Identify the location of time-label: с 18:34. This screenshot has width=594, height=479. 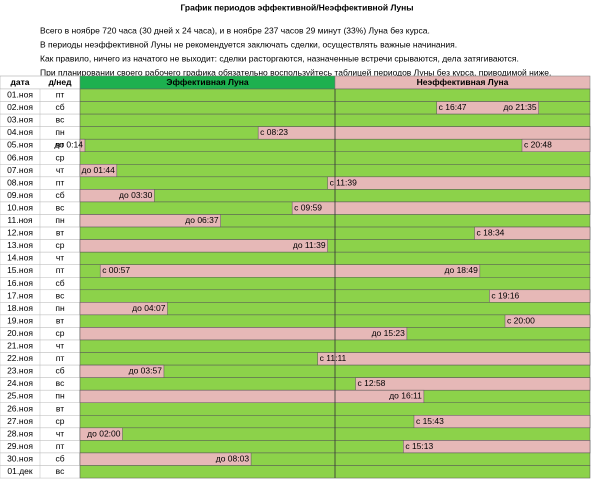
(491, 233).